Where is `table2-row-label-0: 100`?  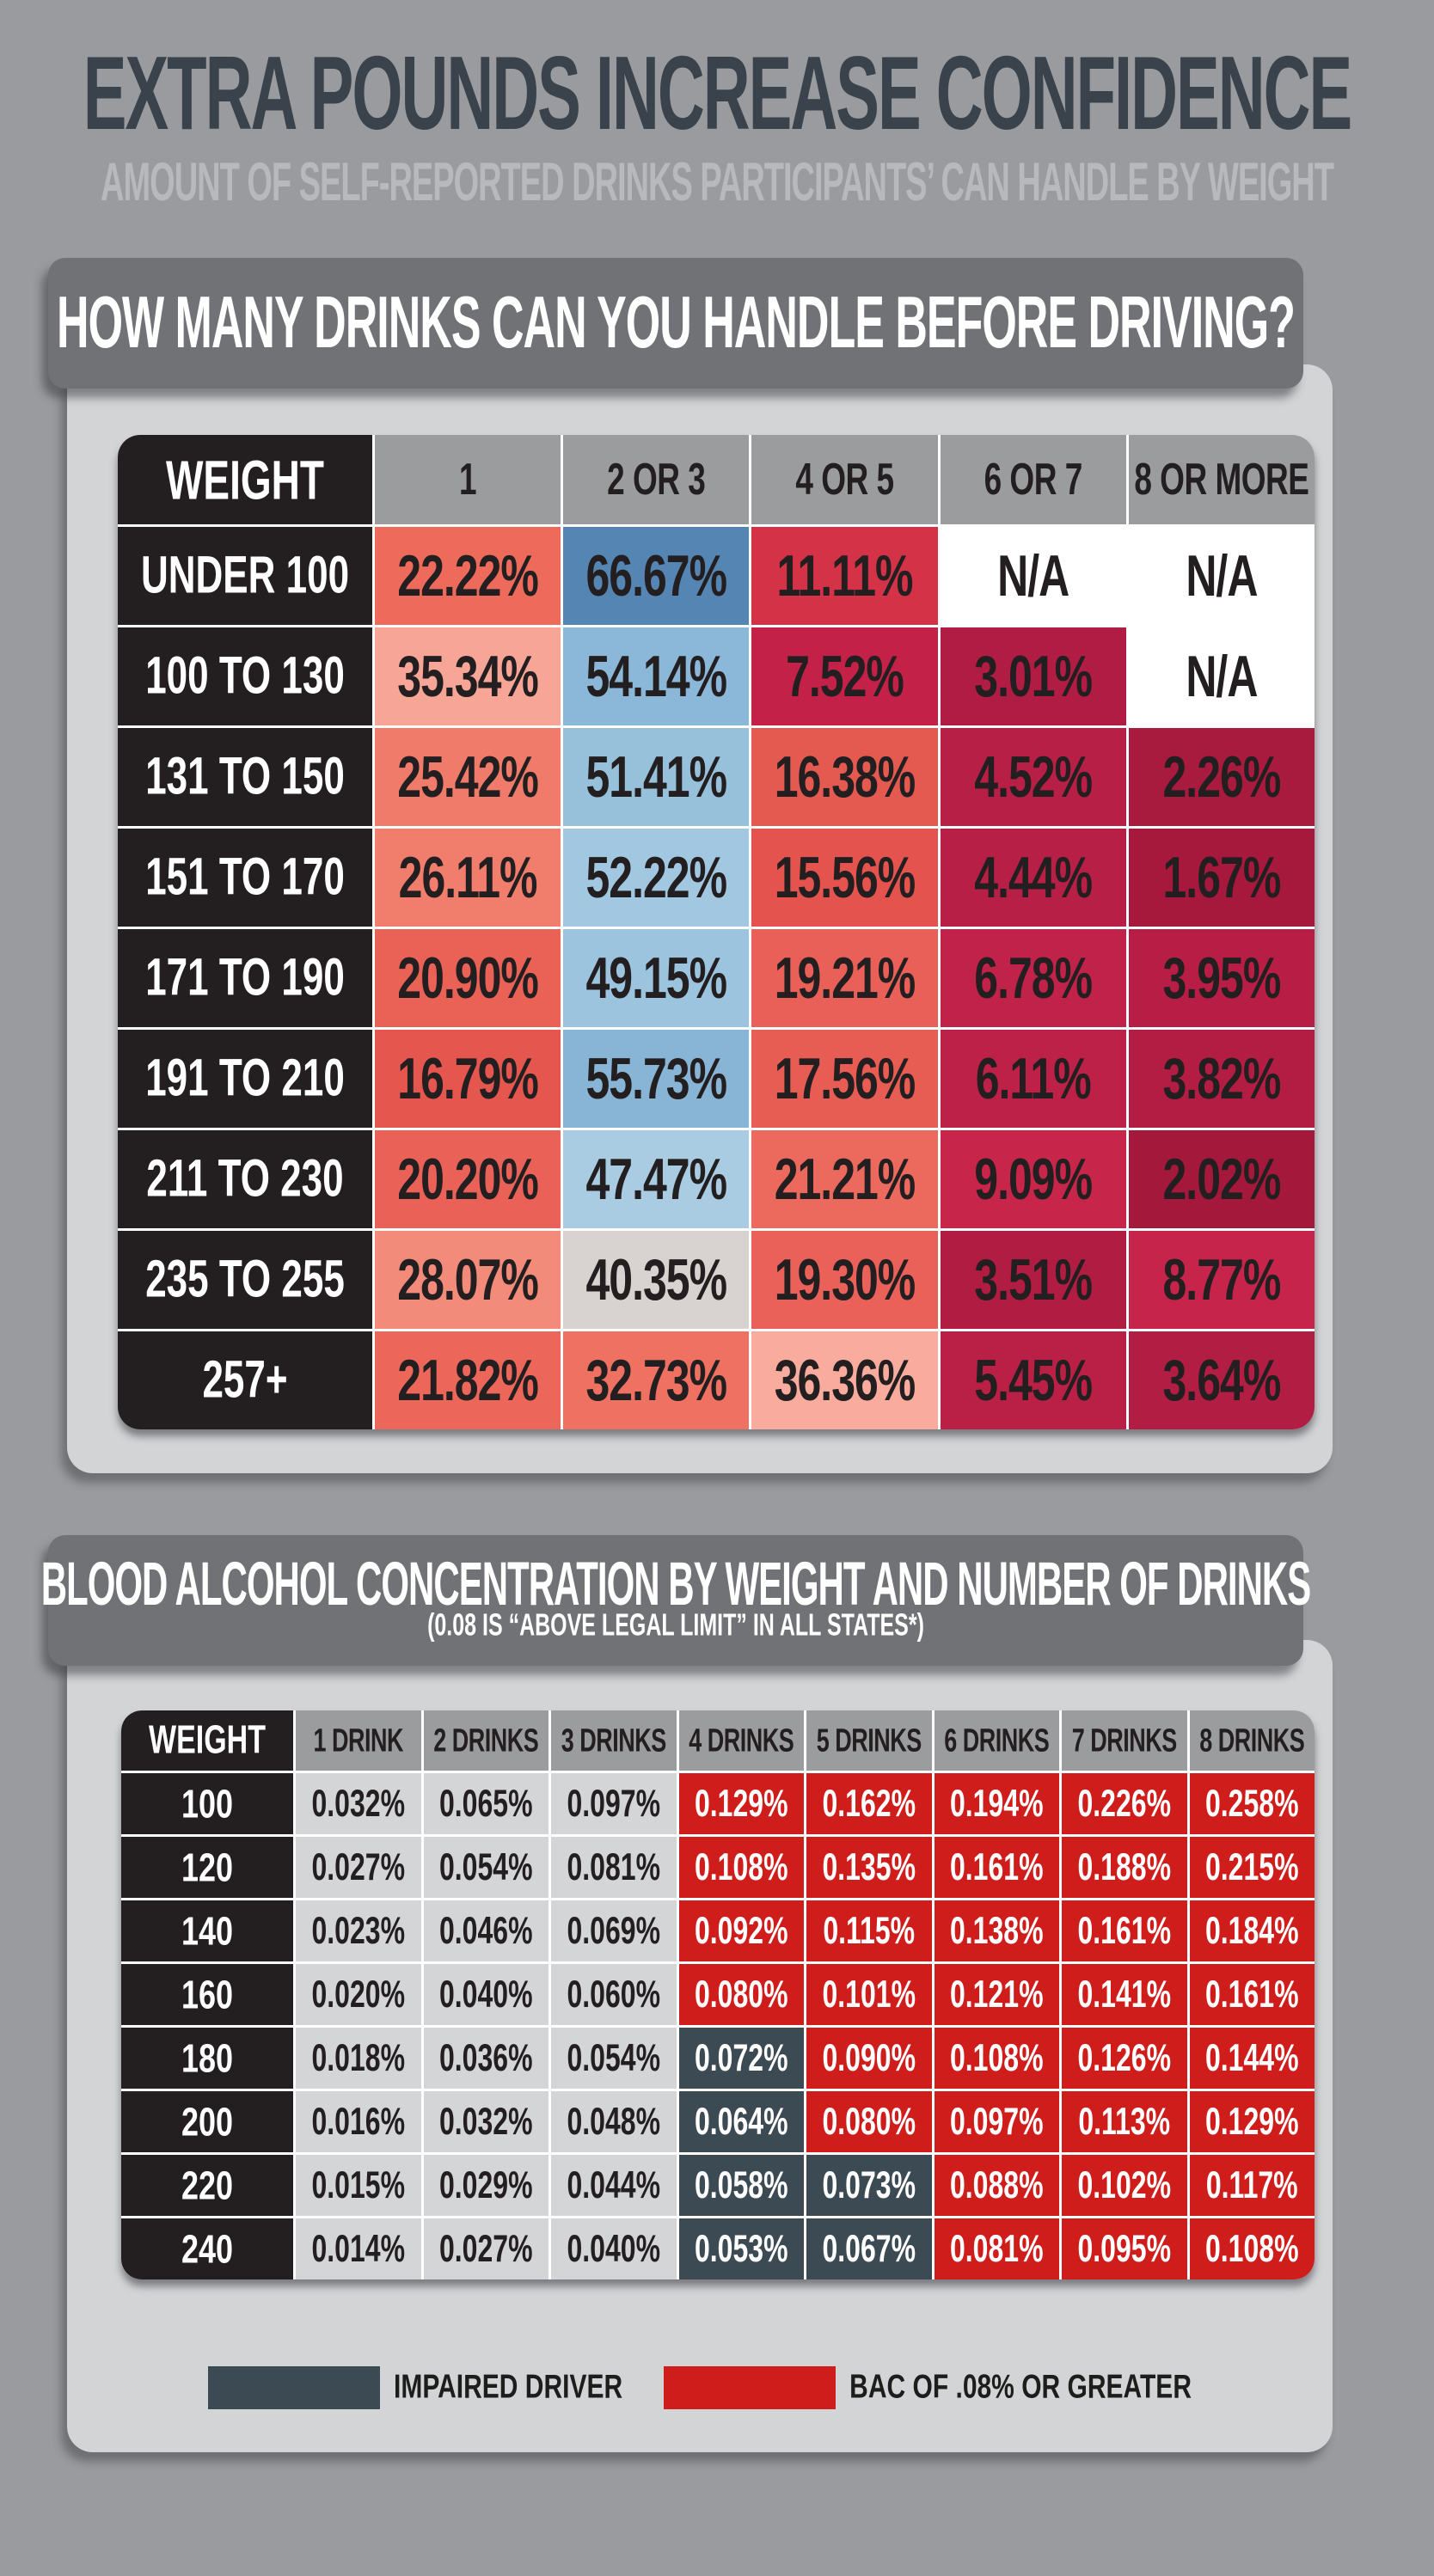 table2-row-label-0: 100 is located at coordinates (207, 1803).